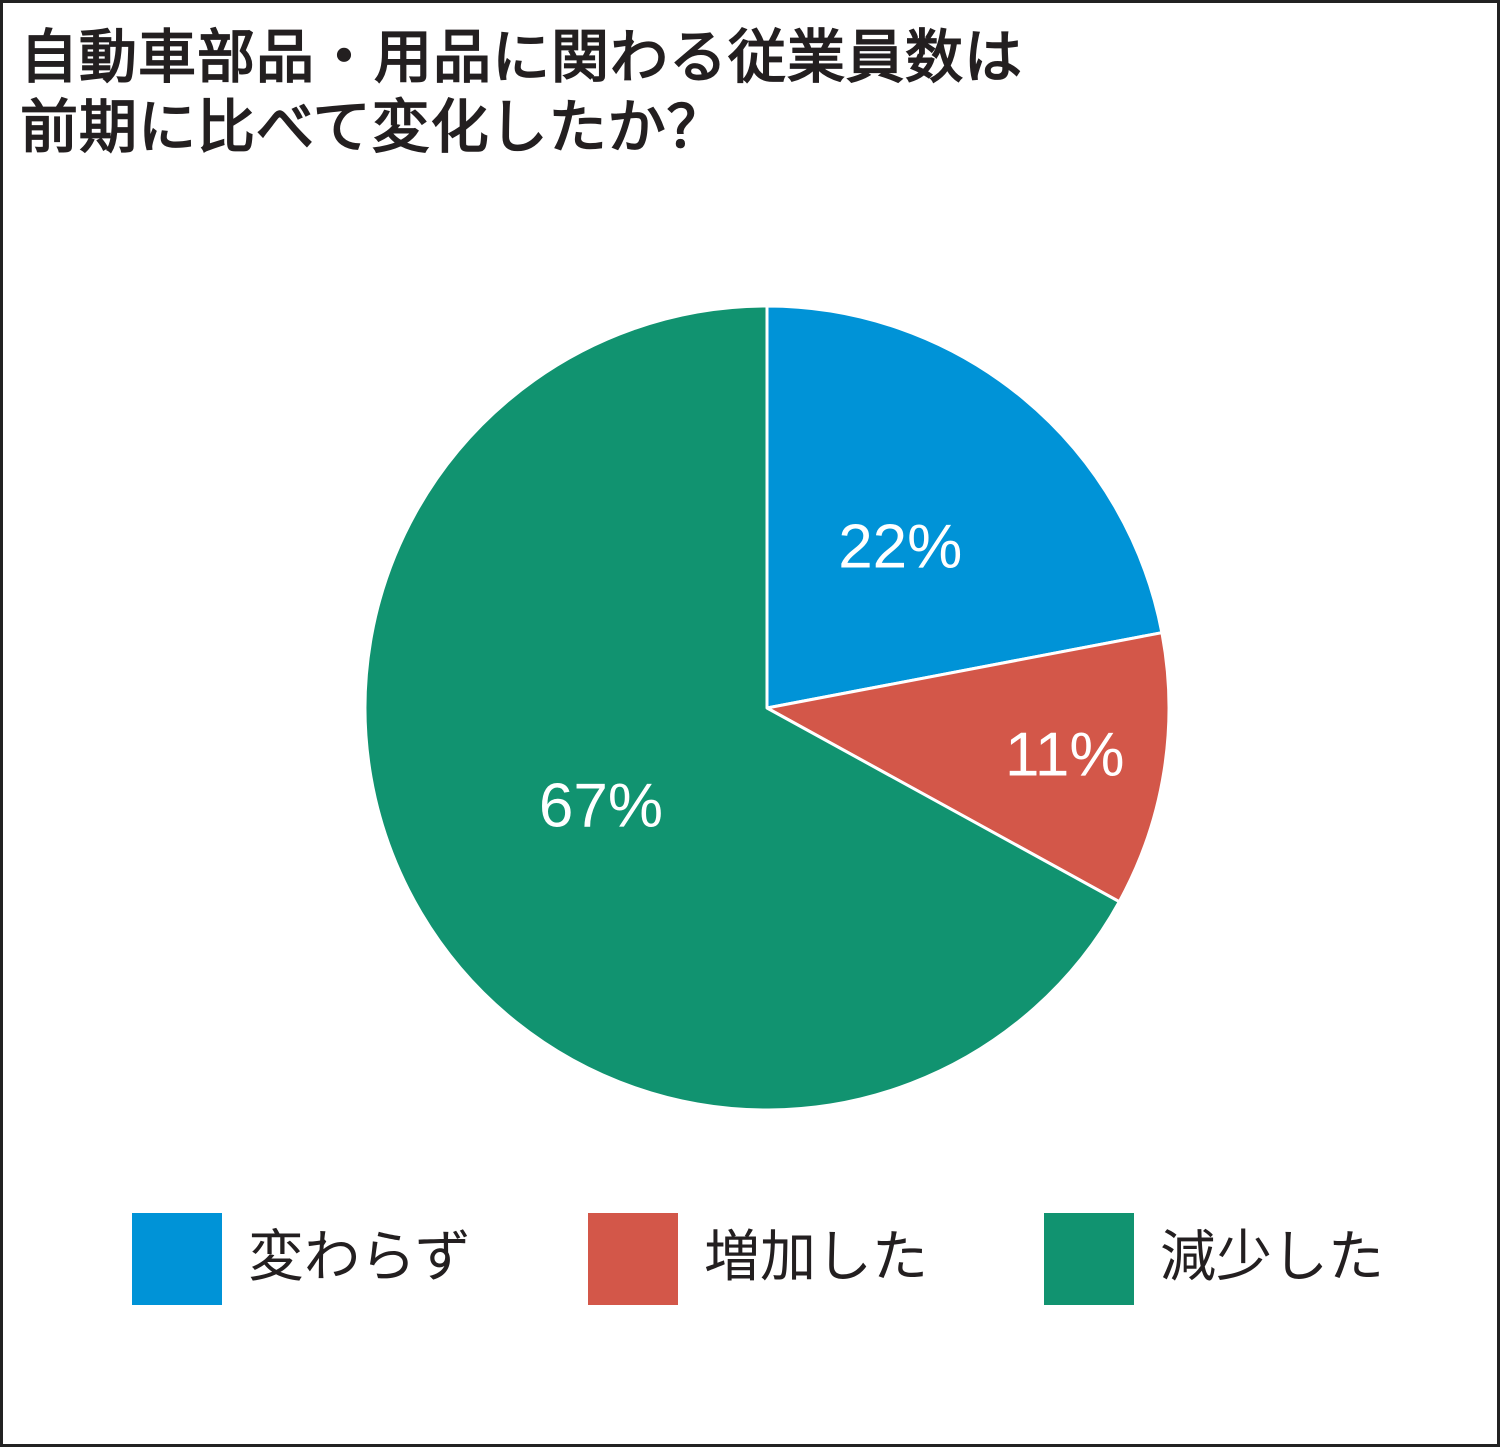 The image size is (1500, 1447). I want to click on legend-swatch-zouka, so click(633, 1259).